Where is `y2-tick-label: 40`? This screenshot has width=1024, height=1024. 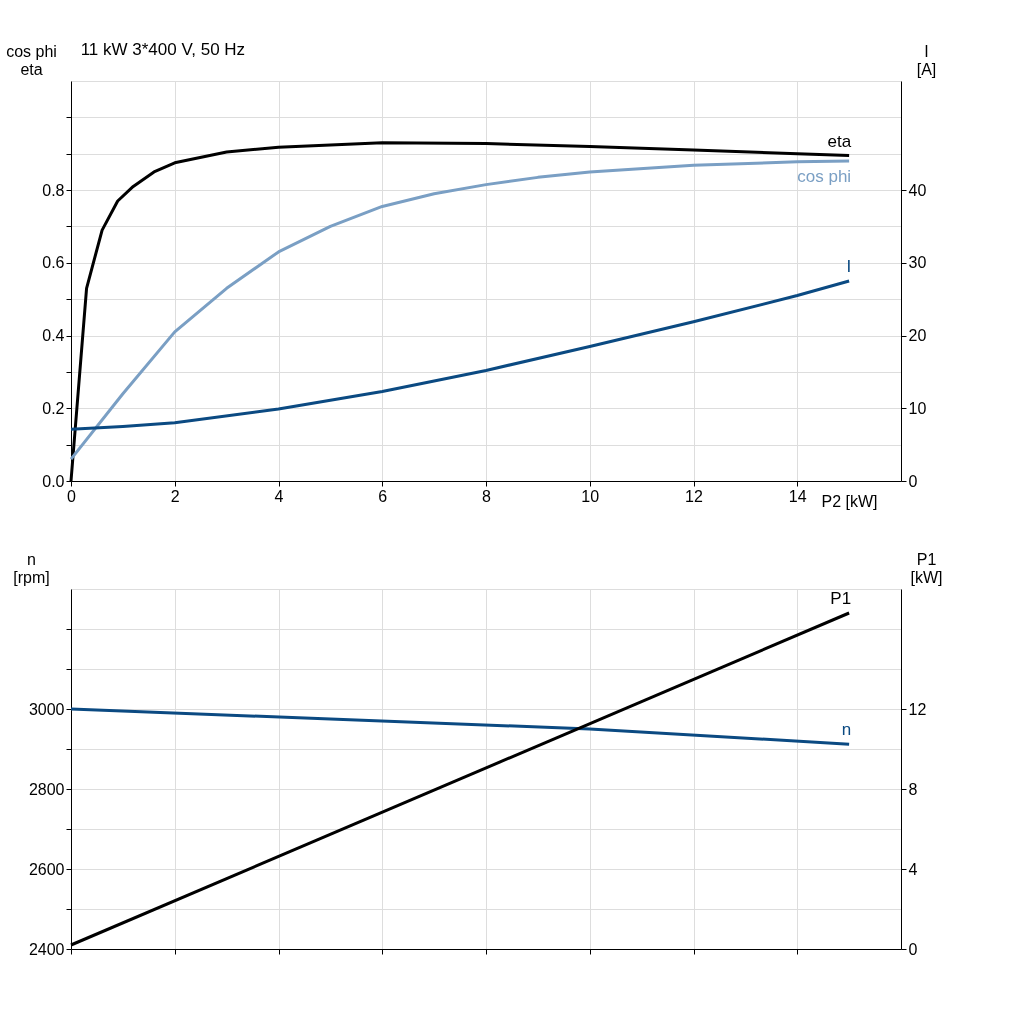 y2-tick-label: 40 is located at coordinates (917, 190).